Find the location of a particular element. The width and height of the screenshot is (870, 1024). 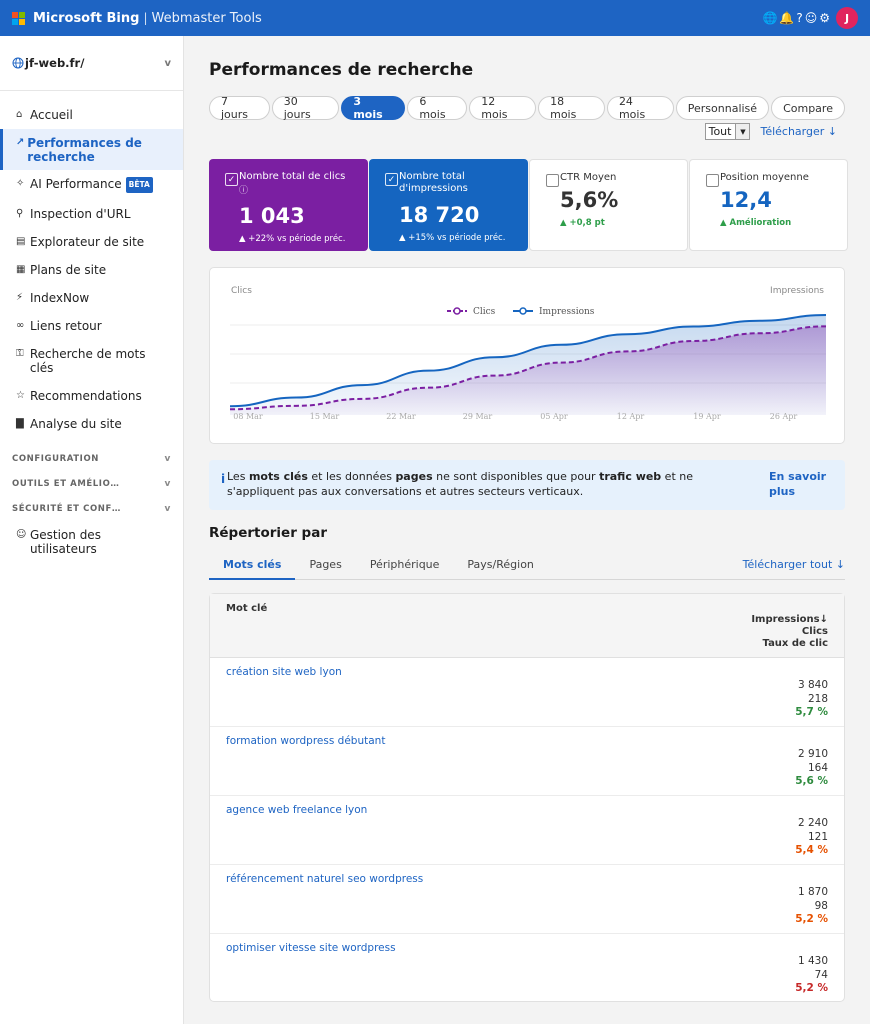

x-tick-label: 29 Mar is located at coordinates (478, 416).